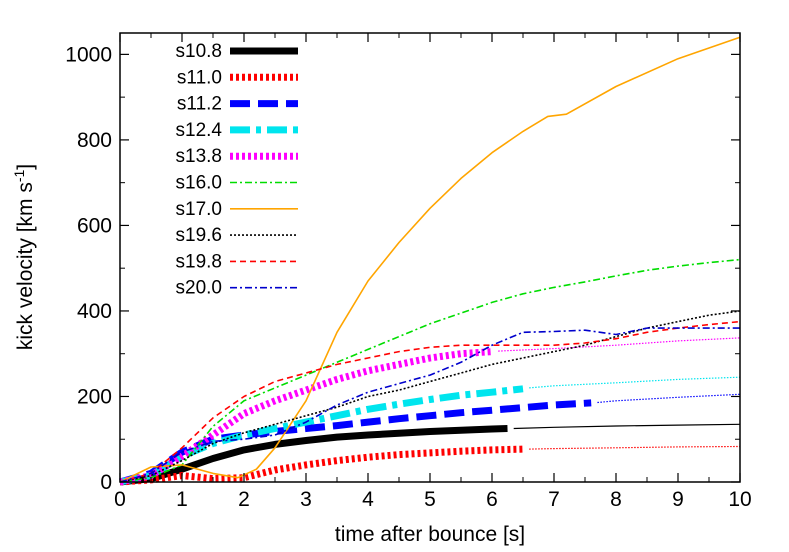 Image resolution: width=789 pixels, height=552 pixels. I want to click on y-tick-label: 200, so click(94, 396).